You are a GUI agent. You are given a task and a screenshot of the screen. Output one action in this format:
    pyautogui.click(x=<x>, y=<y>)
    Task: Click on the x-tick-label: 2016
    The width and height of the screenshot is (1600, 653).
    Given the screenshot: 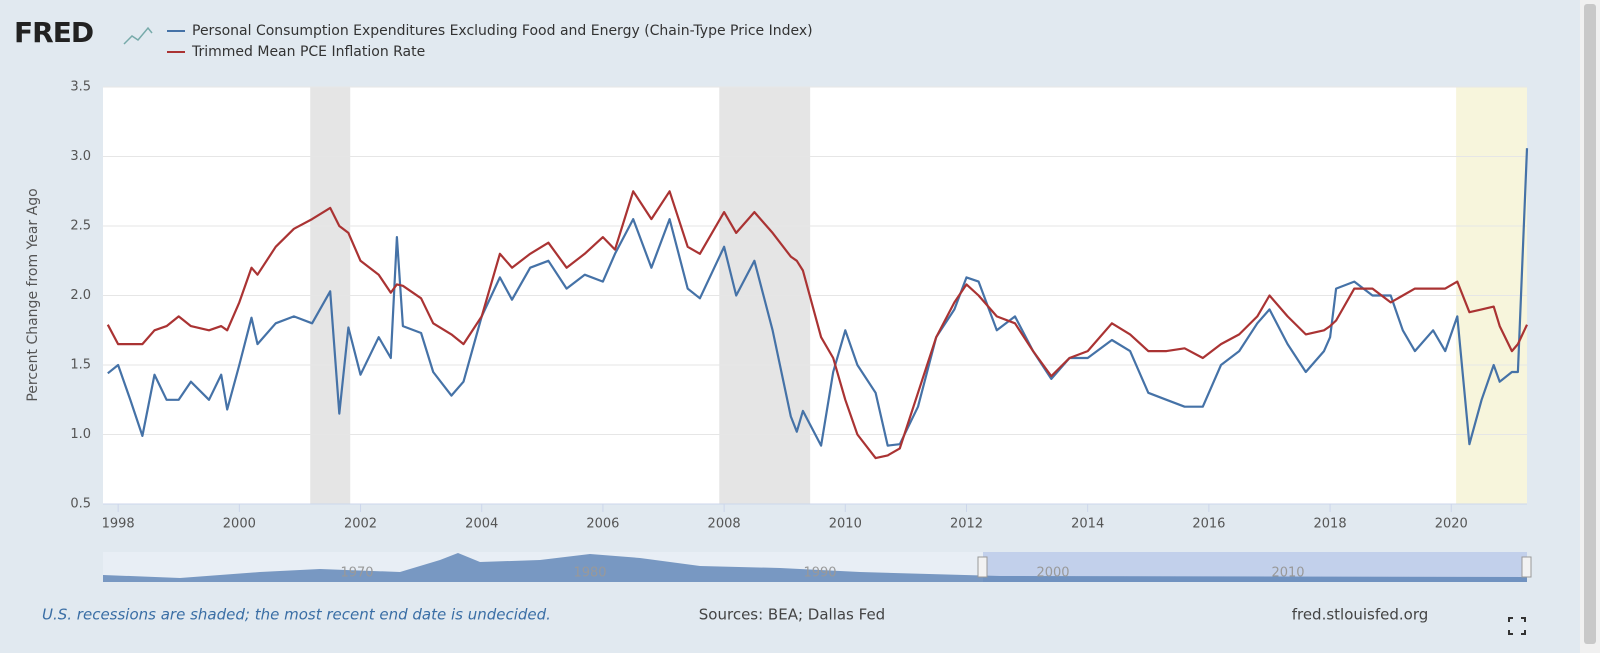 What is the action you would take?
    pyautogui.click(x=1208, y=524)
    